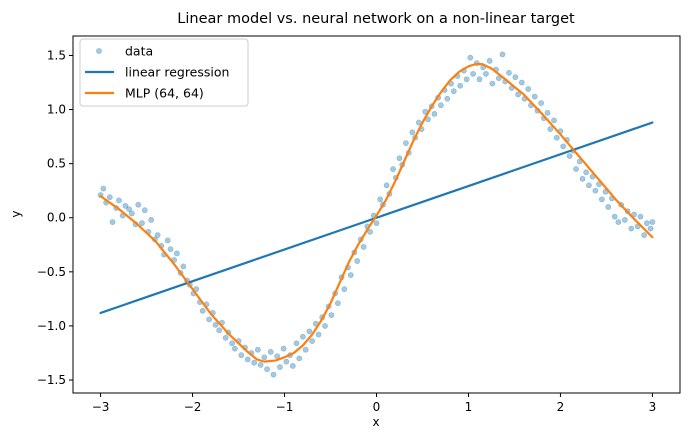 The width and height of the screenshot is (690, 440). I want to click on y-tick-label: 1.5, so click(56, 55).